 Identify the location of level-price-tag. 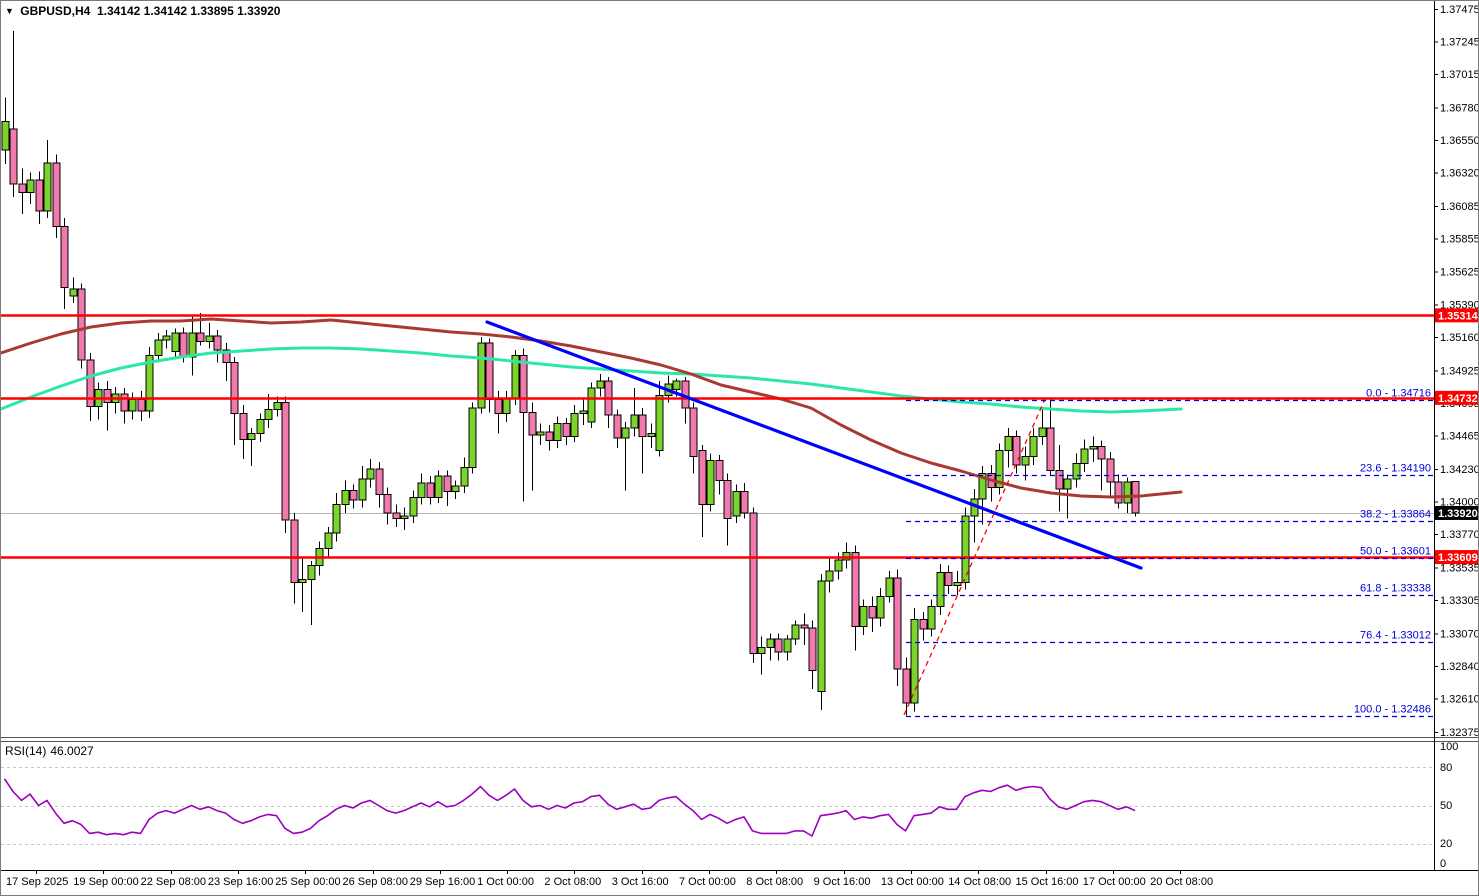
(1456, 315).